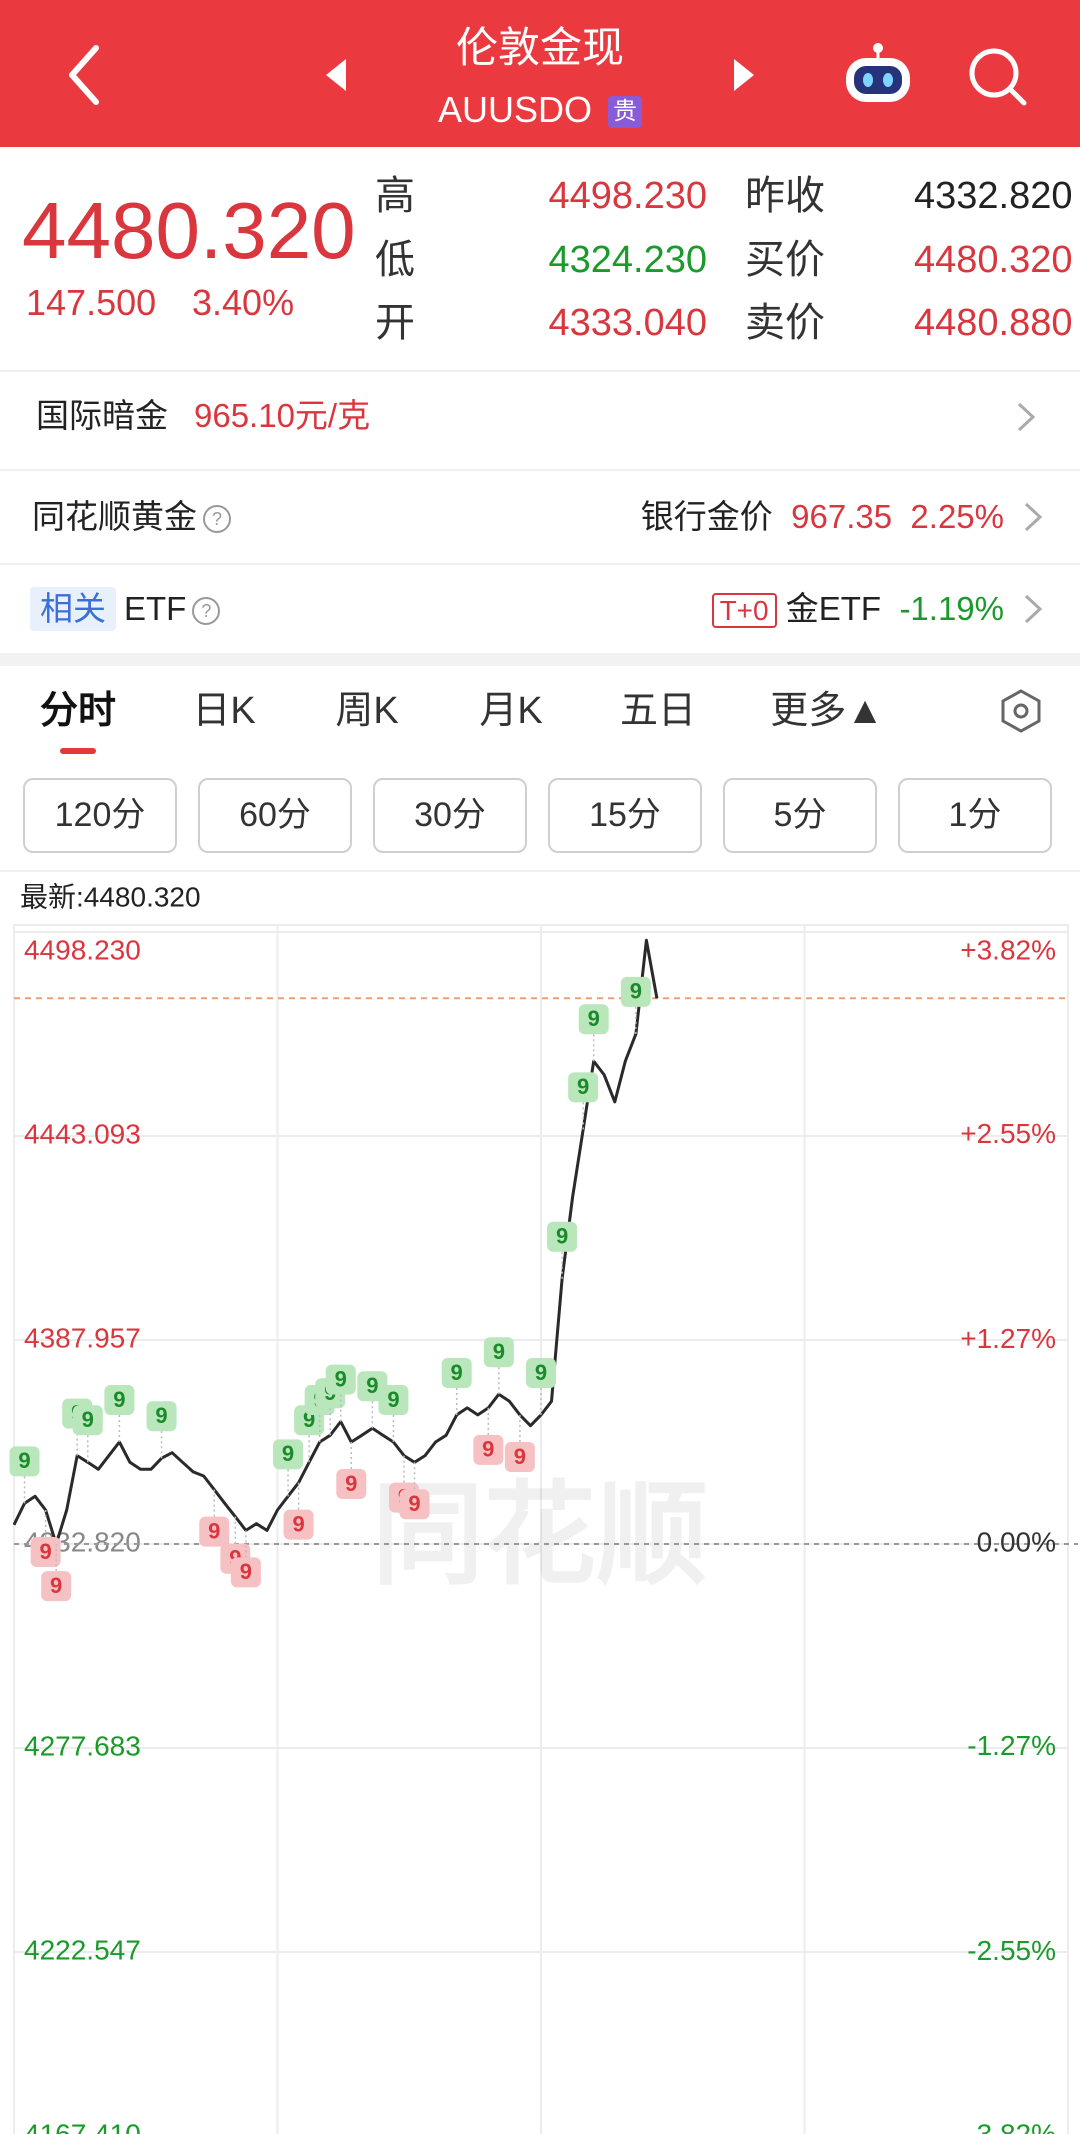 Image resolution: width=1080 pixels, height=2134 pixels. Describe the element at coordinates (511, 711) in the screenshot. I see `tab: 月K` at that location.